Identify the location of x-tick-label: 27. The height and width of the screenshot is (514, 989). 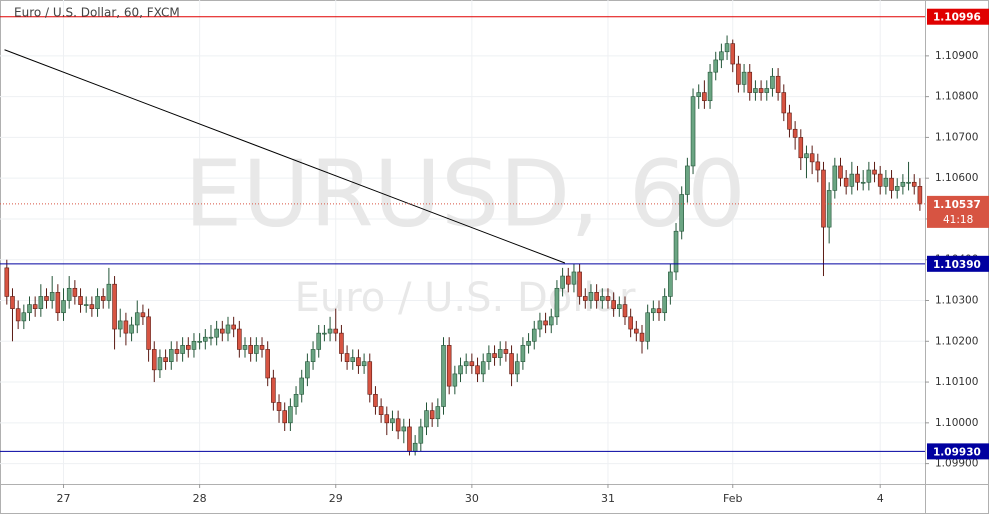
(64, 498).